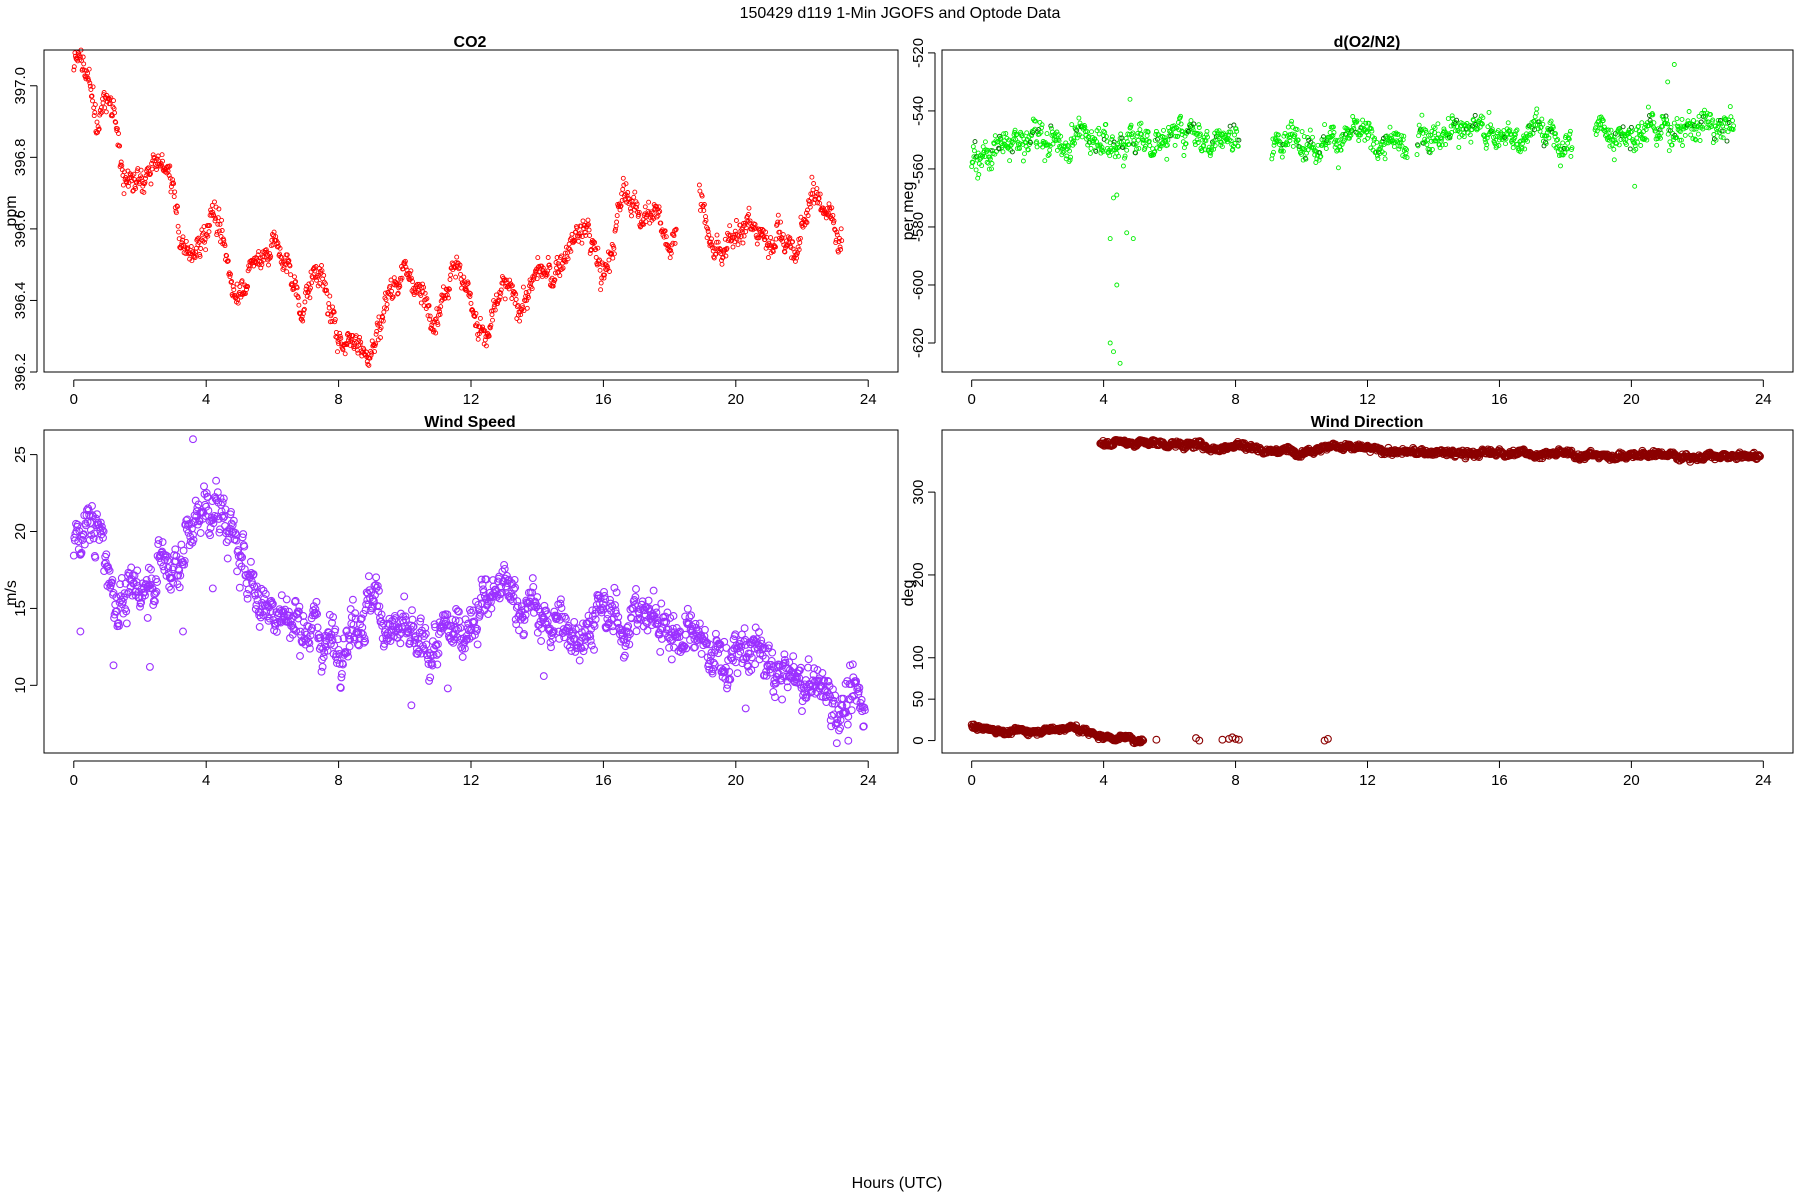  Describe the element at coordinates (868, 399) in the screenshot. I see `co2-x-tick-label-6: 24` at that location.